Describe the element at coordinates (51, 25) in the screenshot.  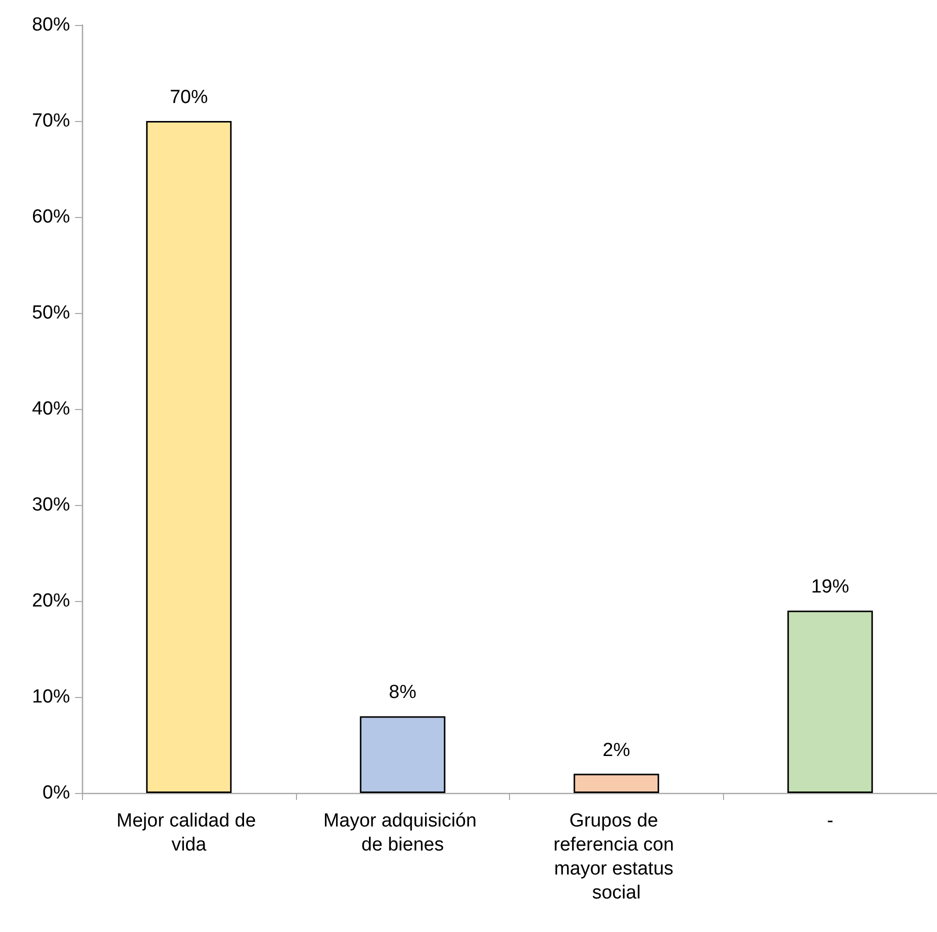
I see `y-tick-label: 80%` at that location.